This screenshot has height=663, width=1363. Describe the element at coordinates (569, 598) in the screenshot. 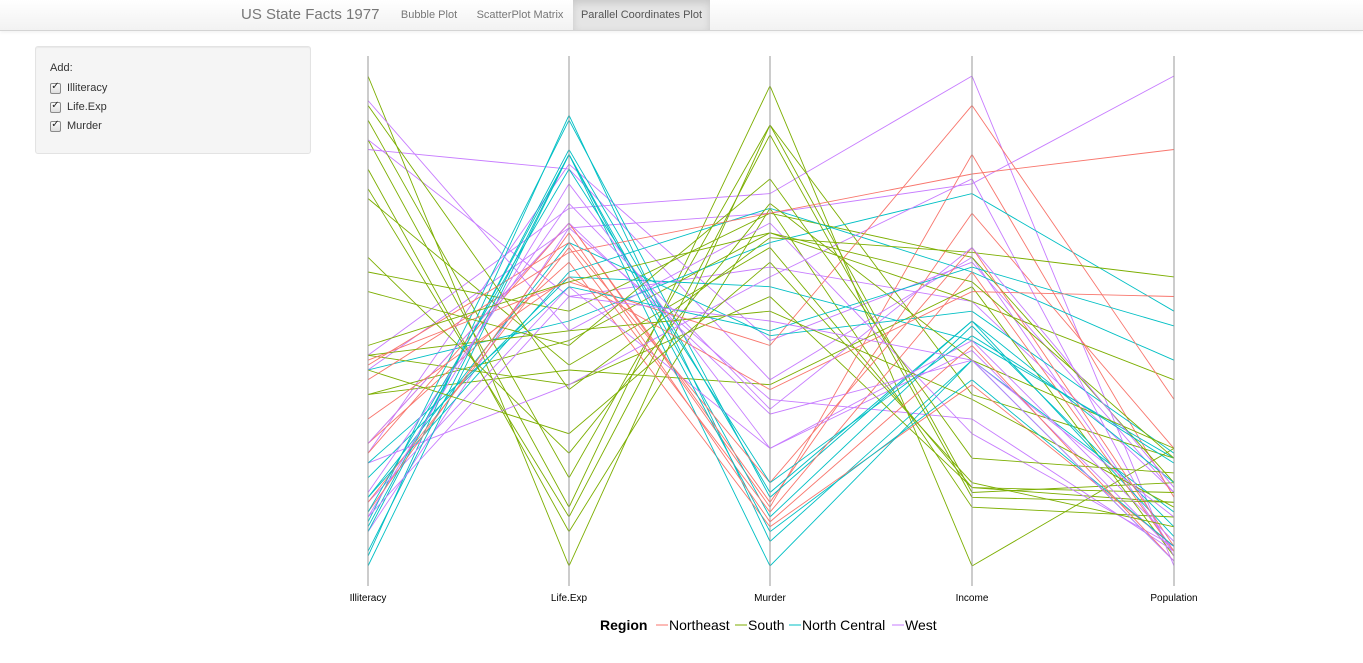

I see `axis-label-life-exp: Life.Exp` at that location.